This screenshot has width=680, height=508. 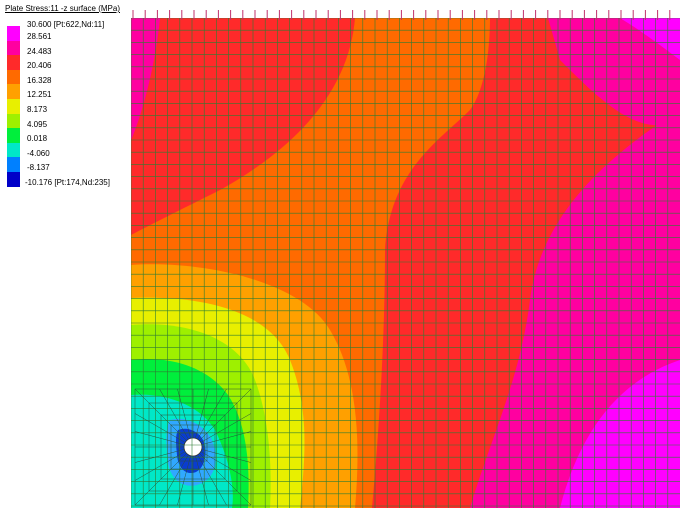 I want to click on support-ticks, so click(x=401, y=15).